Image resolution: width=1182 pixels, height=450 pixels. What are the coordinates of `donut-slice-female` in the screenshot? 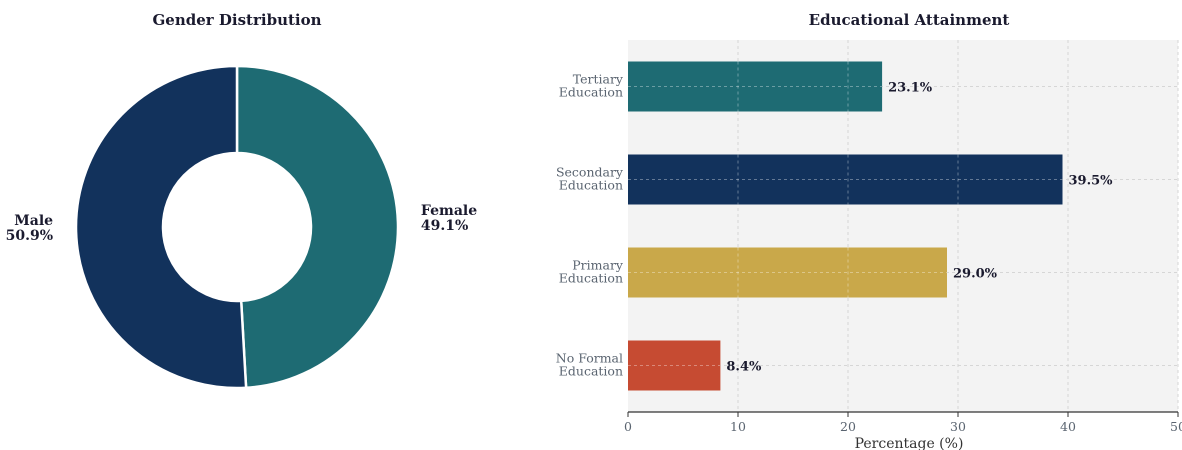 It's located at (317, 227).